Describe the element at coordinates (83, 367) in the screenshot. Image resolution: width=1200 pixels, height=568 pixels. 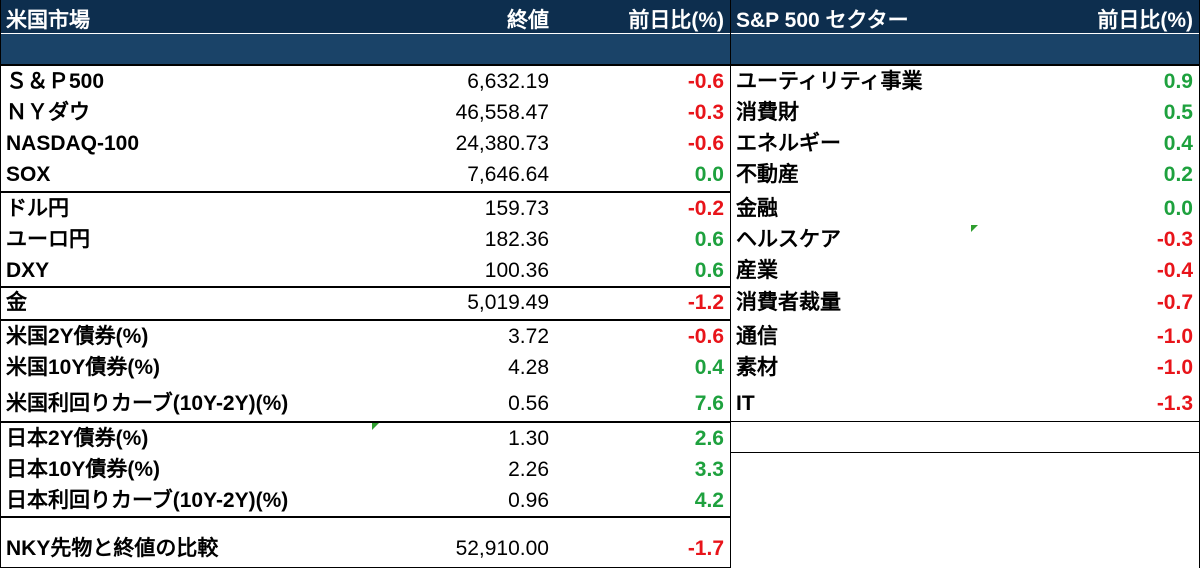
I see `row-label: 米国10Y債券(%)` at that location.